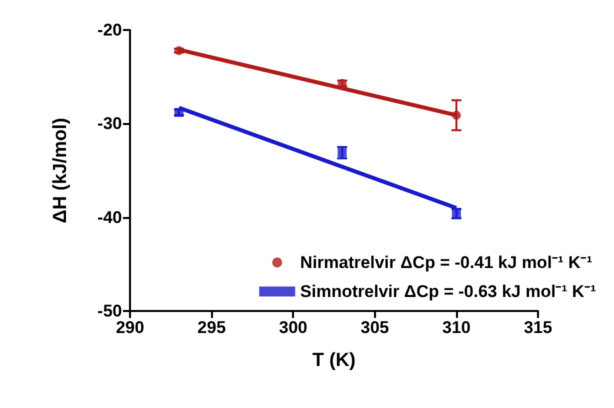 The image size is (614, 408). What do you see at coordinates (109, 124) in the screenshot?
I see `y-tick-label: -30` at bounding box center [109, 124].